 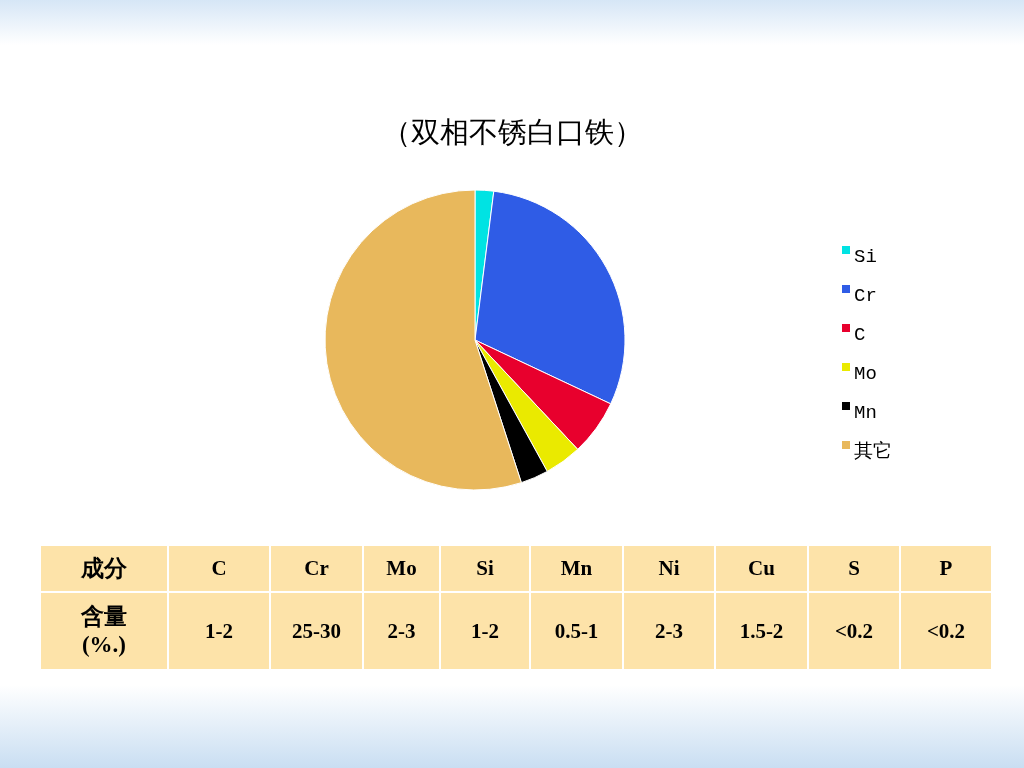 What do you see at coordinates (485, 568) in the screenshot?
I see `table-cell: Si` at bounding box center [485, 568].